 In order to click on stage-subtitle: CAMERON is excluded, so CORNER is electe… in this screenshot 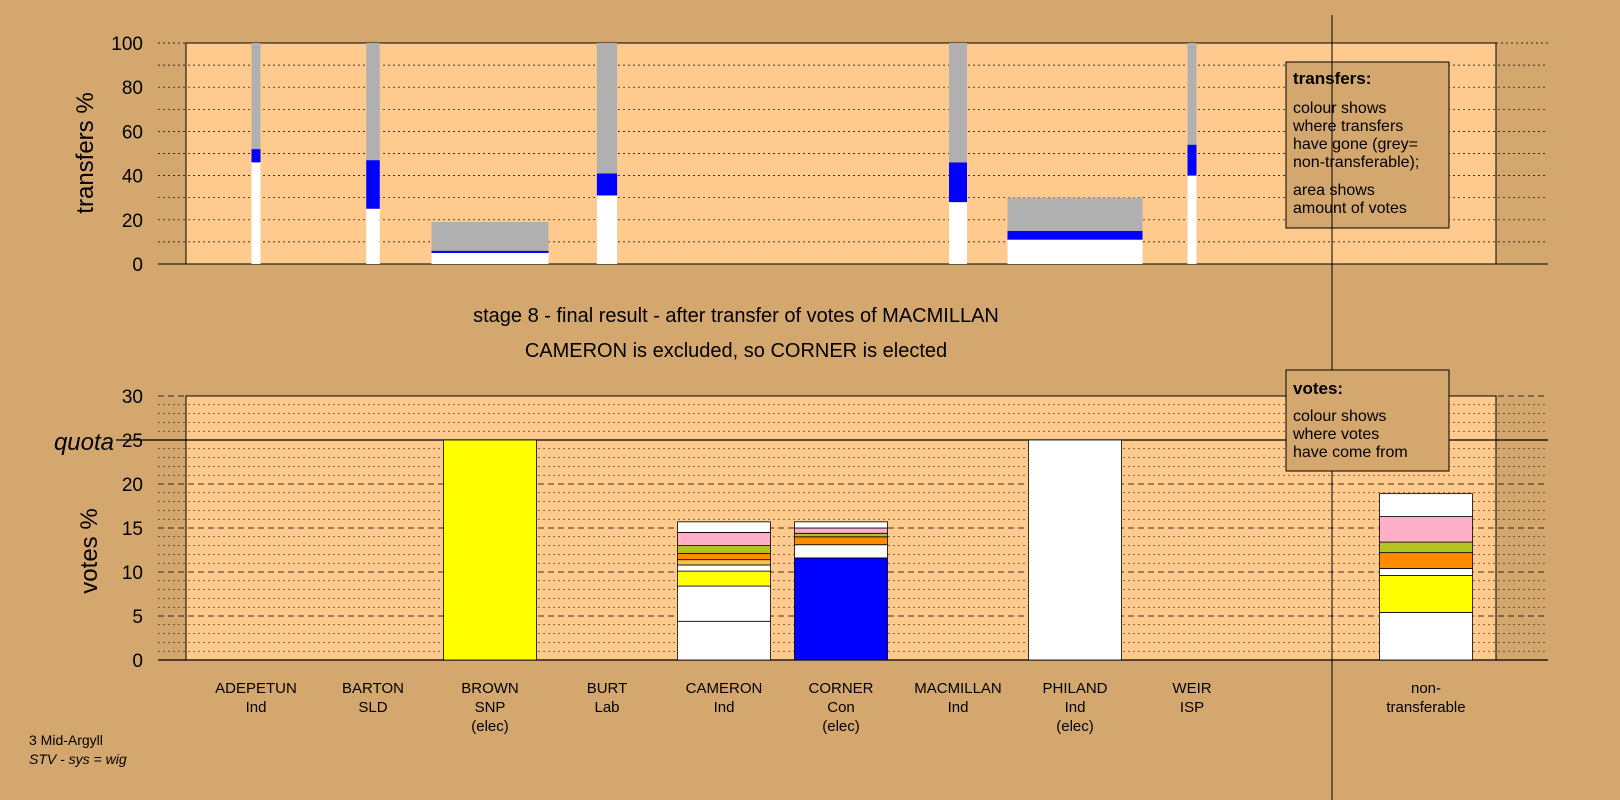, I will do `click(736, 351)`.